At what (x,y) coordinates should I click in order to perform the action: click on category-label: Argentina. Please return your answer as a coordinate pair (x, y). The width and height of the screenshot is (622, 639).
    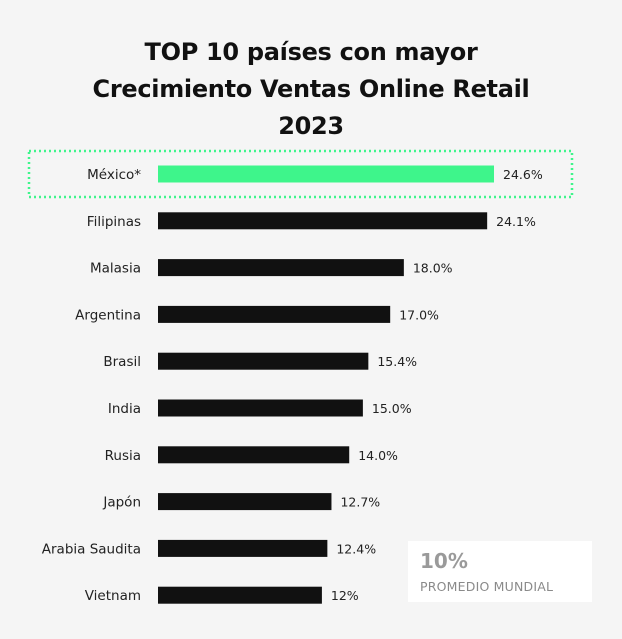
    Looking at the image, I should click on (108, 315).